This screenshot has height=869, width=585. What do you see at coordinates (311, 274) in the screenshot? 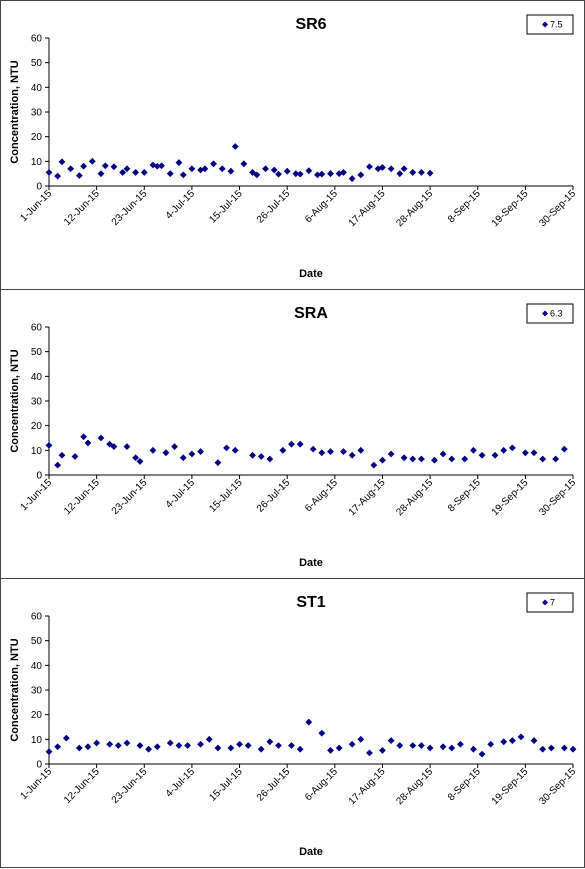
I see `x-axis-label: Date` at bounding box center [311, 274].